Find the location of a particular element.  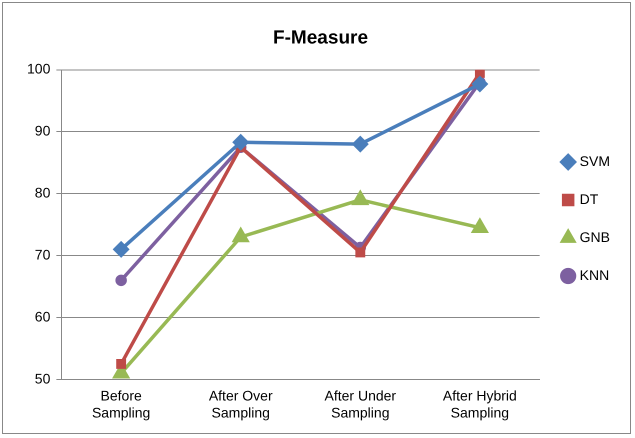

legend-label: KNN is located at coordinates (595, 274).